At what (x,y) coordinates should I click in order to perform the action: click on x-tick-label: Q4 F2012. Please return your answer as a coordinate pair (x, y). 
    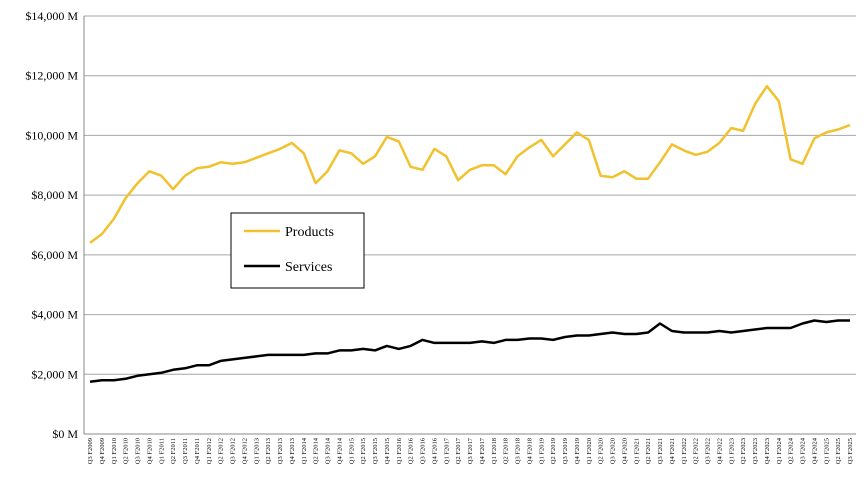
    Looking at the image, I should click on (244, 451).